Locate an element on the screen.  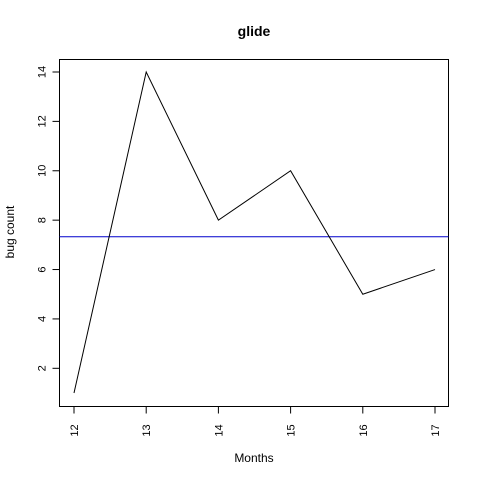
x-tick-label: 17 is located at coordinates (436, 430).